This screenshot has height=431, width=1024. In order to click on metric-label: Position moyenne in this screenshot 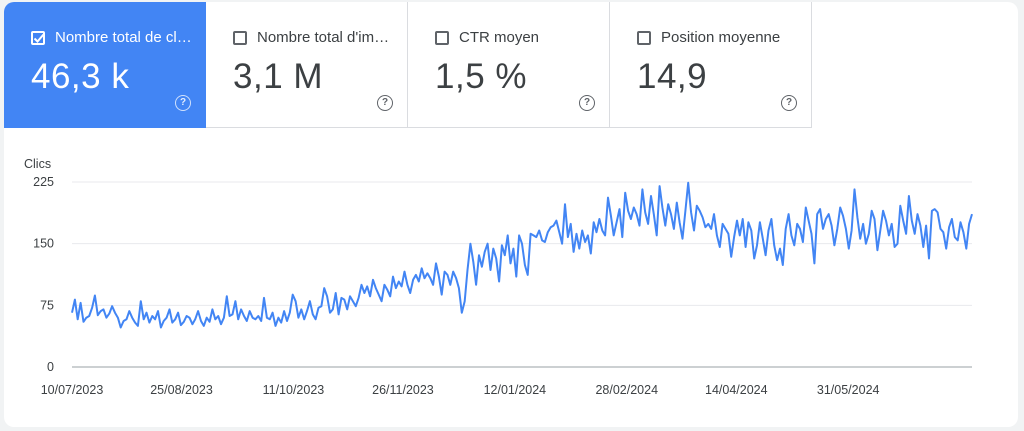, I will do `click(721, 37)`.